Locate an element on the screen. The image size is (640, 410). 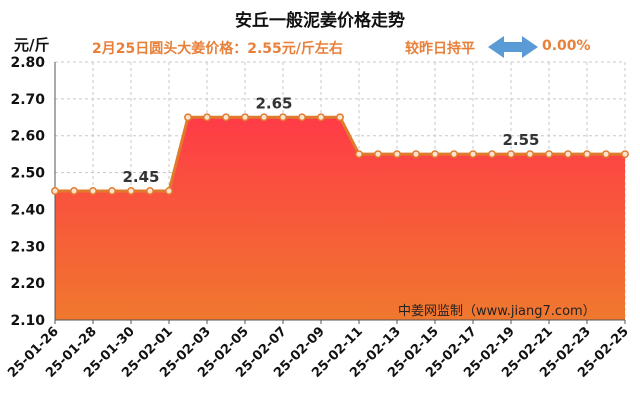
data-label: 2.55 is located at coordinates (520, 140).